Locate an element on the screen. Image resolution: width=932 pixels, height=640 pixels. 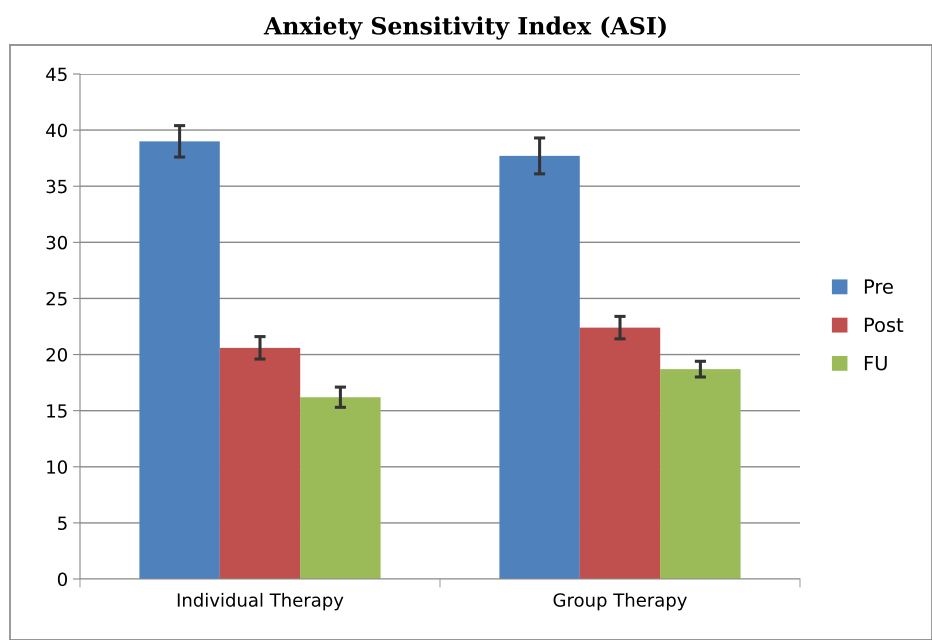
legend-label: FU is located at coordinates (875, 363).